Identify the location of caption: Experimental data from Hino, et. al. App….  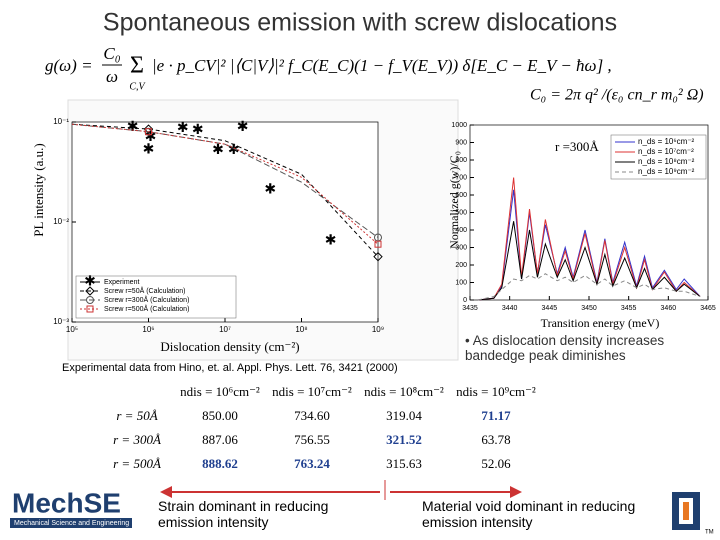
(230, 368).